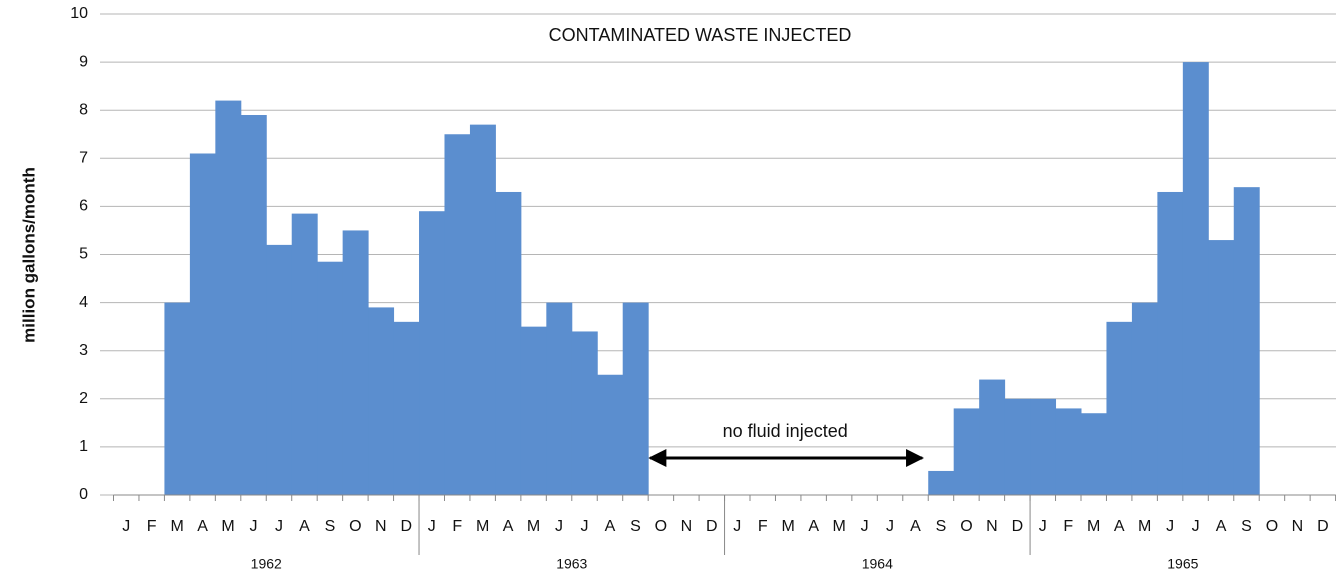  What do you see at coordinates (83, 109) in the screenshot?
I see `y-tick-label: 8` at bounding box center [83, 109].